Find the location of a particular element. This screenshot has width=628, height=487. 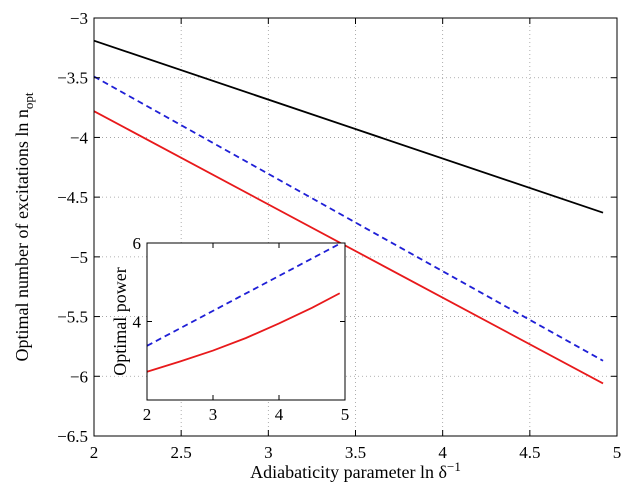

x-axis-label: Adiabaticity parameter ln δ−1 is located at coordinates (355, 470).